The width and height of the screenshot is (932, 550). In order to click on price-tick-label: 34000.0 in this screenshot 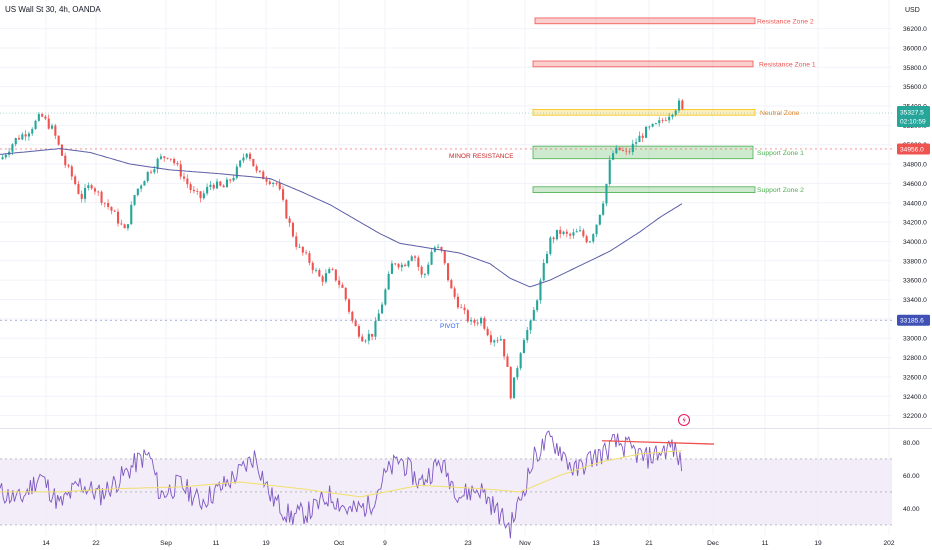, I will do `click(915, 242)`.